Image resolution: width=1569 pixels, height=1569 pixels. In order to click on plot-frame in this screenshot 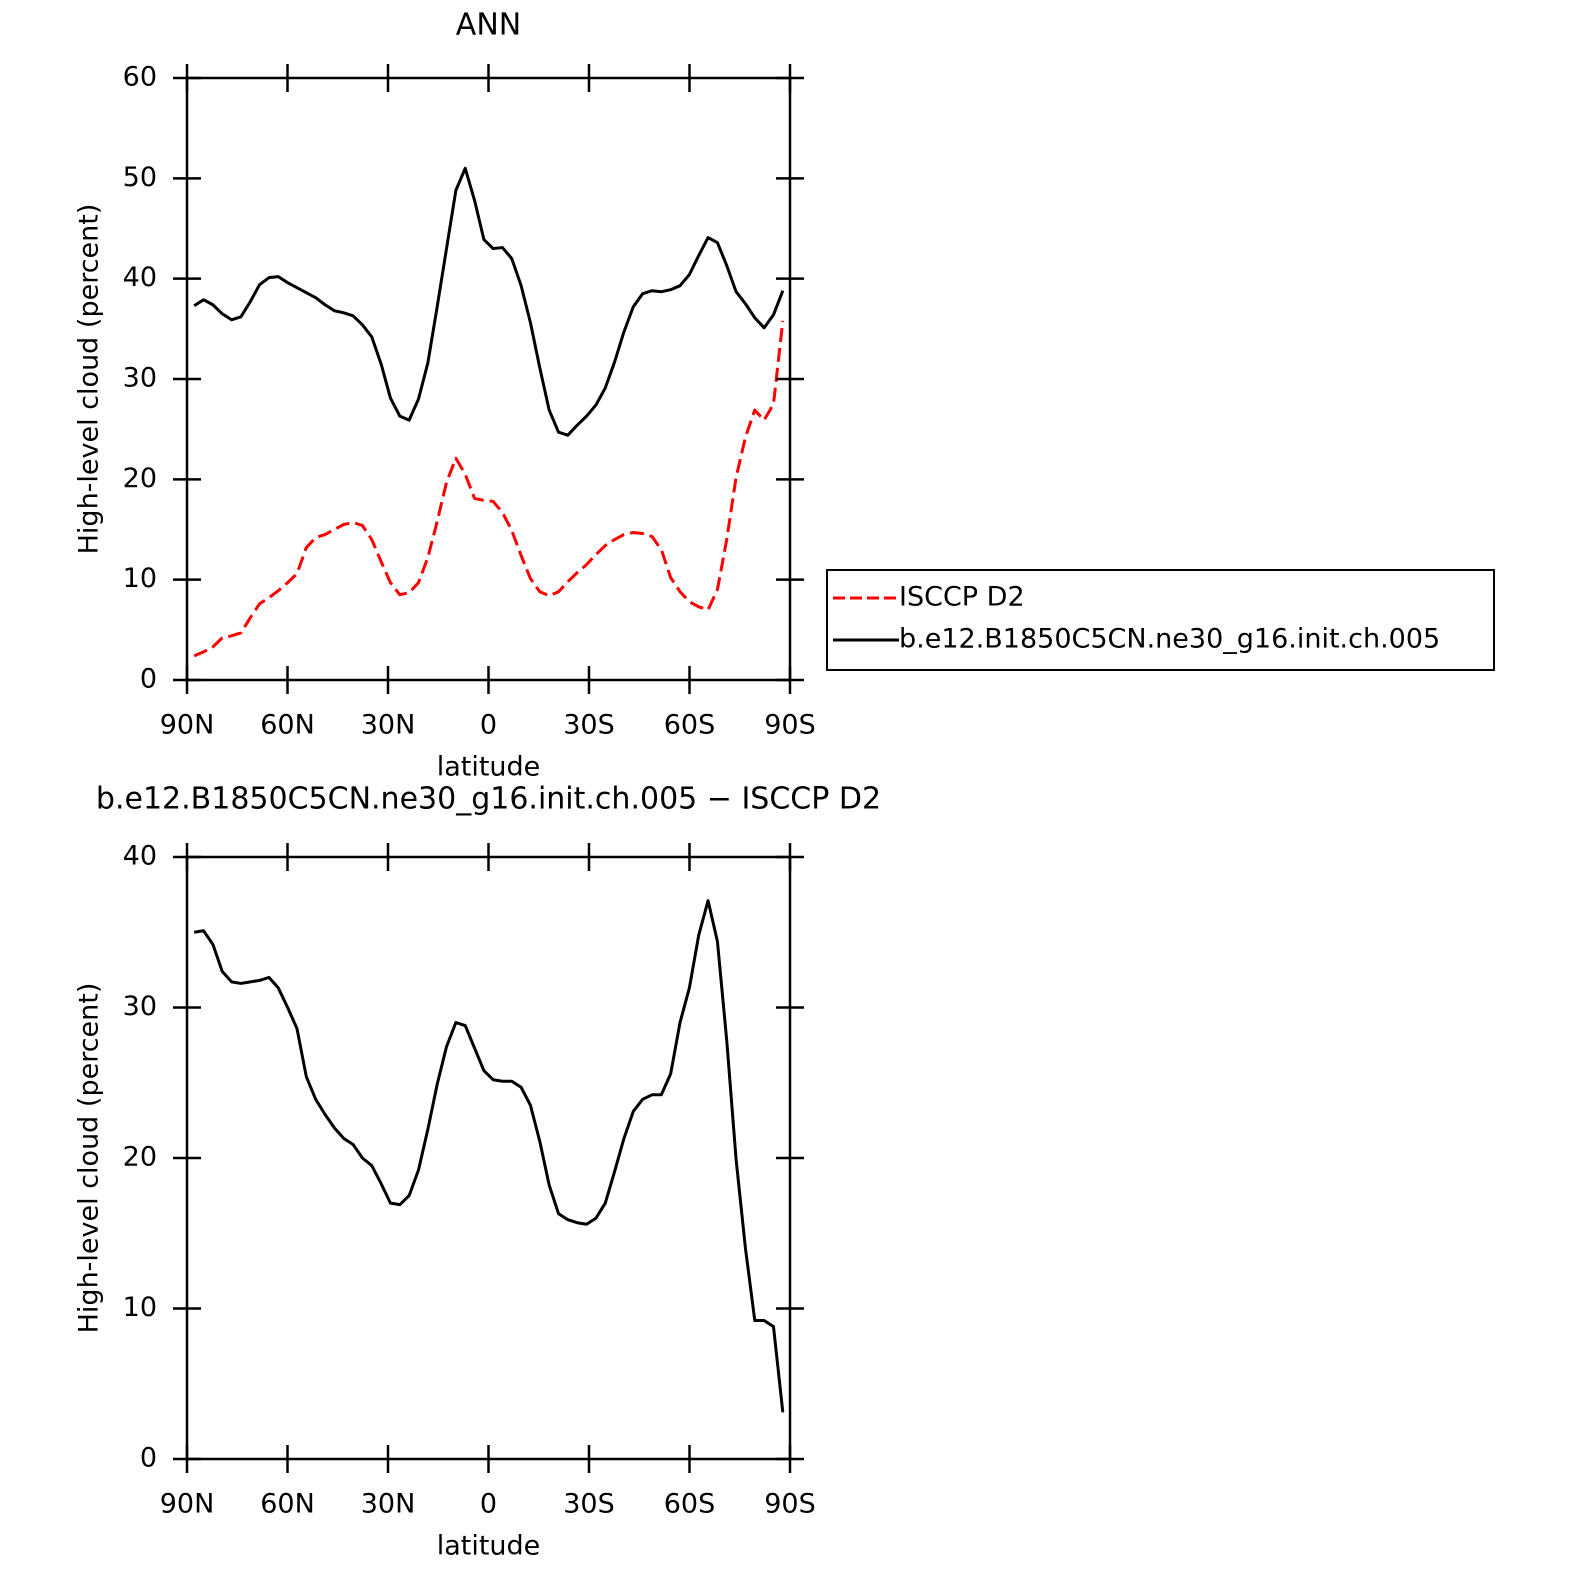, I will do `click(488, 1158)`.